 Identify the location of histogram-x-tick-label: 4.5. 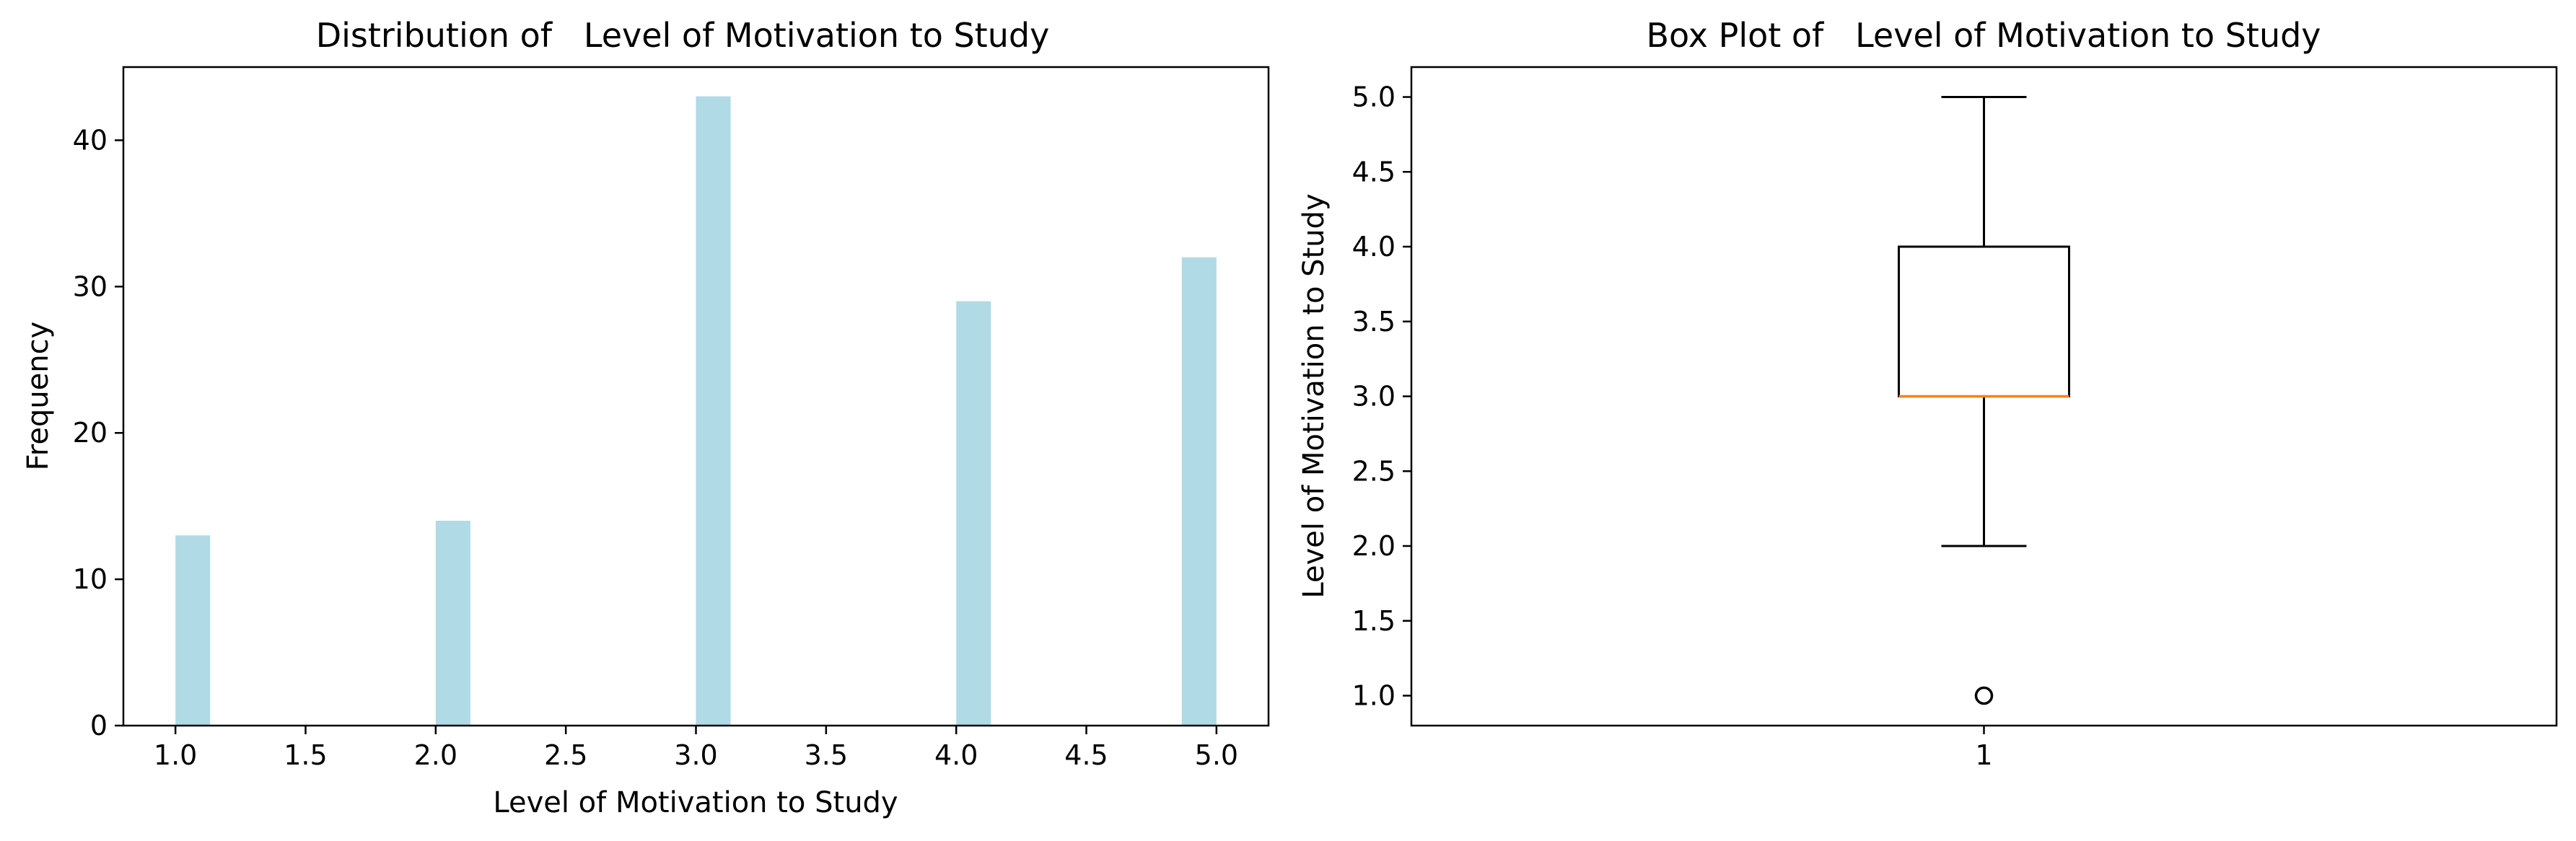
(1086, 755).